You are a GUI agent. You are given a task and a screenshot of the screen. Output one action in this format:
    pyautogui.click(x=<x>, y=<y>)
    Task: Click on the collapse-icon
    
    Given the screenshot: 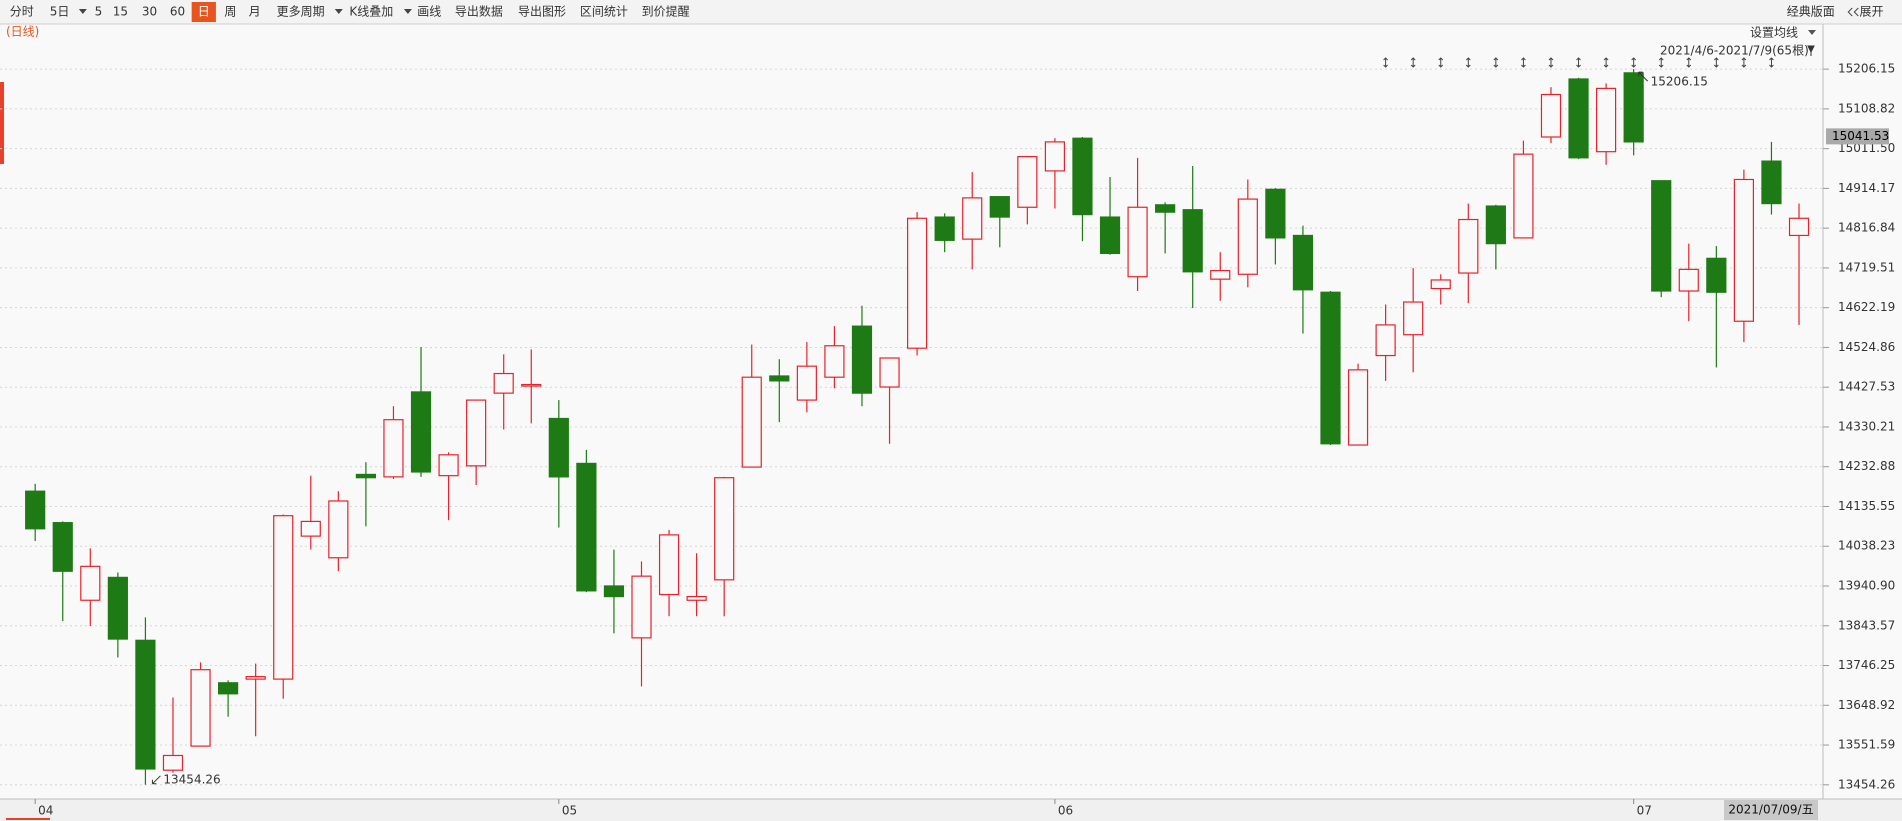 What is the action you would take?
    pyautogui.click(x=1853, y=12)
    